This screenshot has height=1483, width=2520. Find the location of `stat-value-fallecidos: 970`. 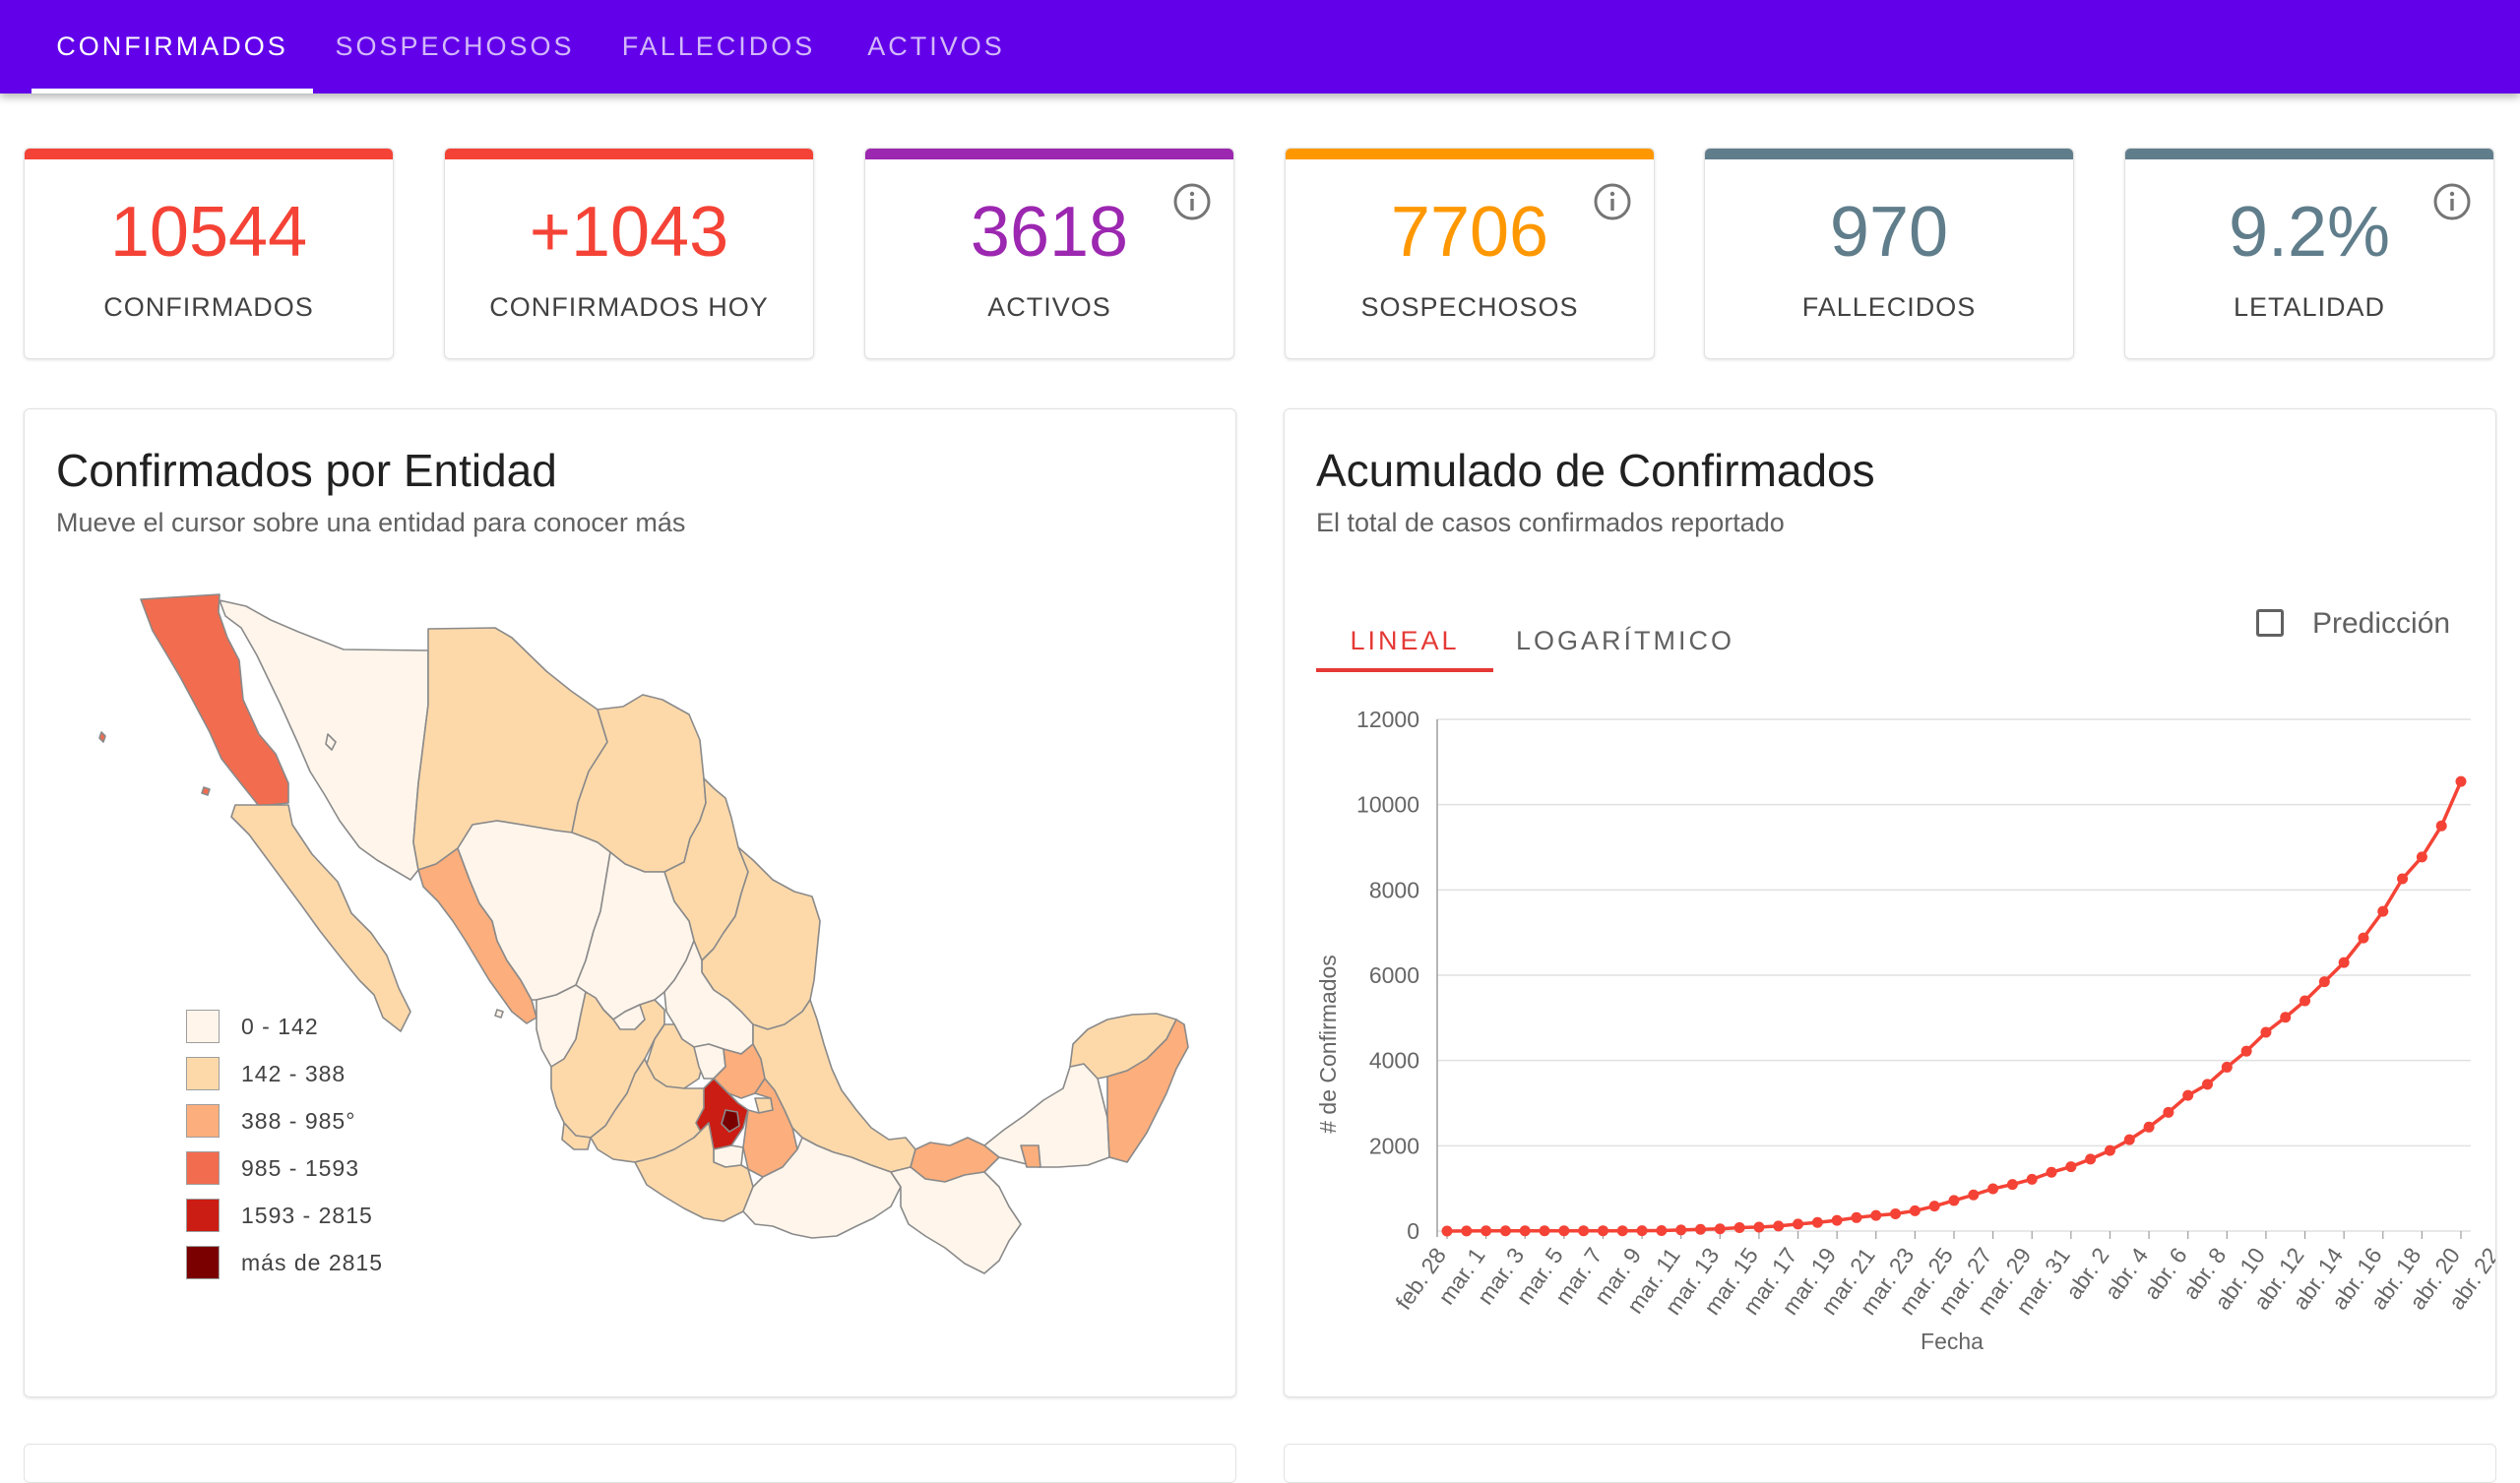

stat-value-fallecidos: 970 is located at coordinates (1889, 232).